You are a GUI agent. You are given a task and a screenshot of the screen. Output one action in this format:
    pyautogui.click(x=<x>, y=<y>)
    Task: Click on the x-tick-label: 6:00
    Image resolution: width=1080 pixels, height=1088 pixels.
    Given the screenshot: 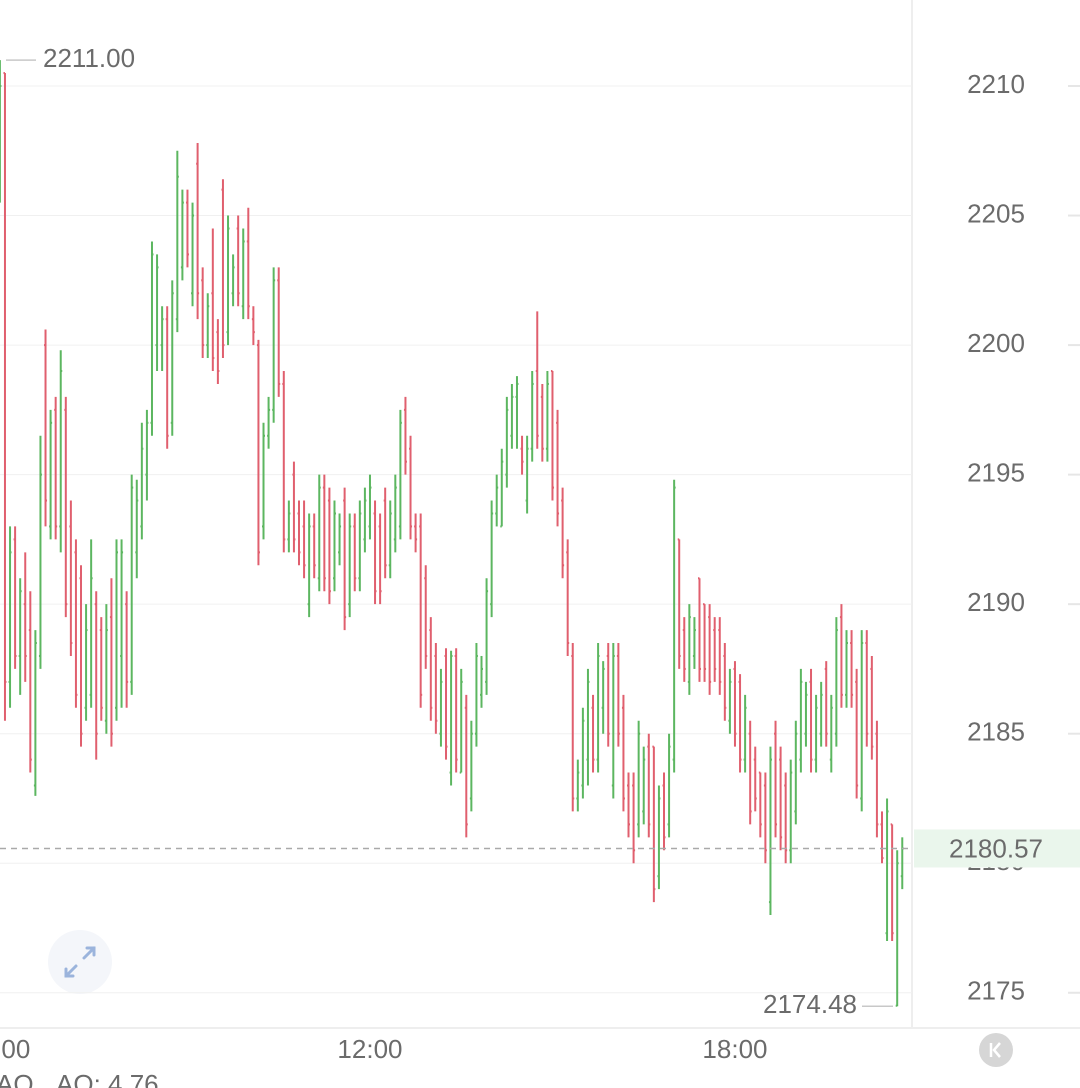 What is the action you would take?
    pyautogui.click(x=15, y=1049)
    